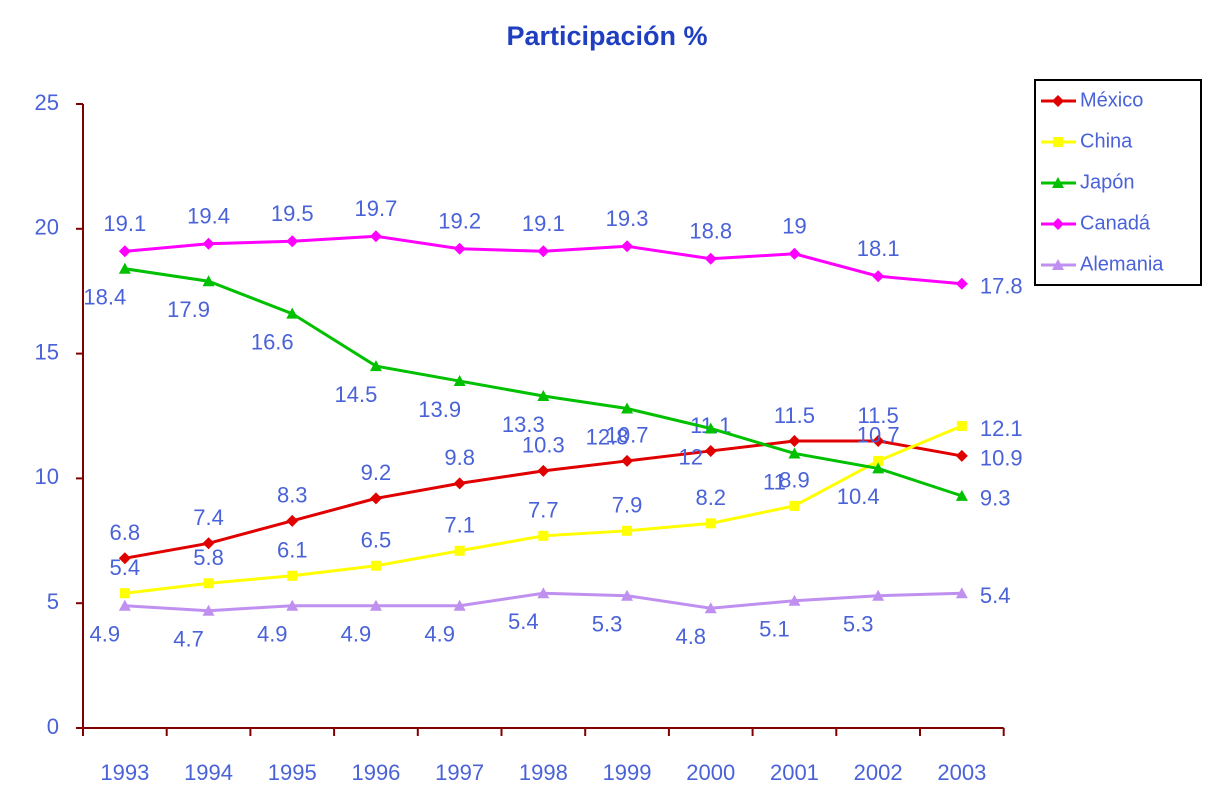 This screenshot has height=789, width=1214. Describe the element at coordinates (292, 550) in the screenshot. I see `data-label: 6.1` at that location.